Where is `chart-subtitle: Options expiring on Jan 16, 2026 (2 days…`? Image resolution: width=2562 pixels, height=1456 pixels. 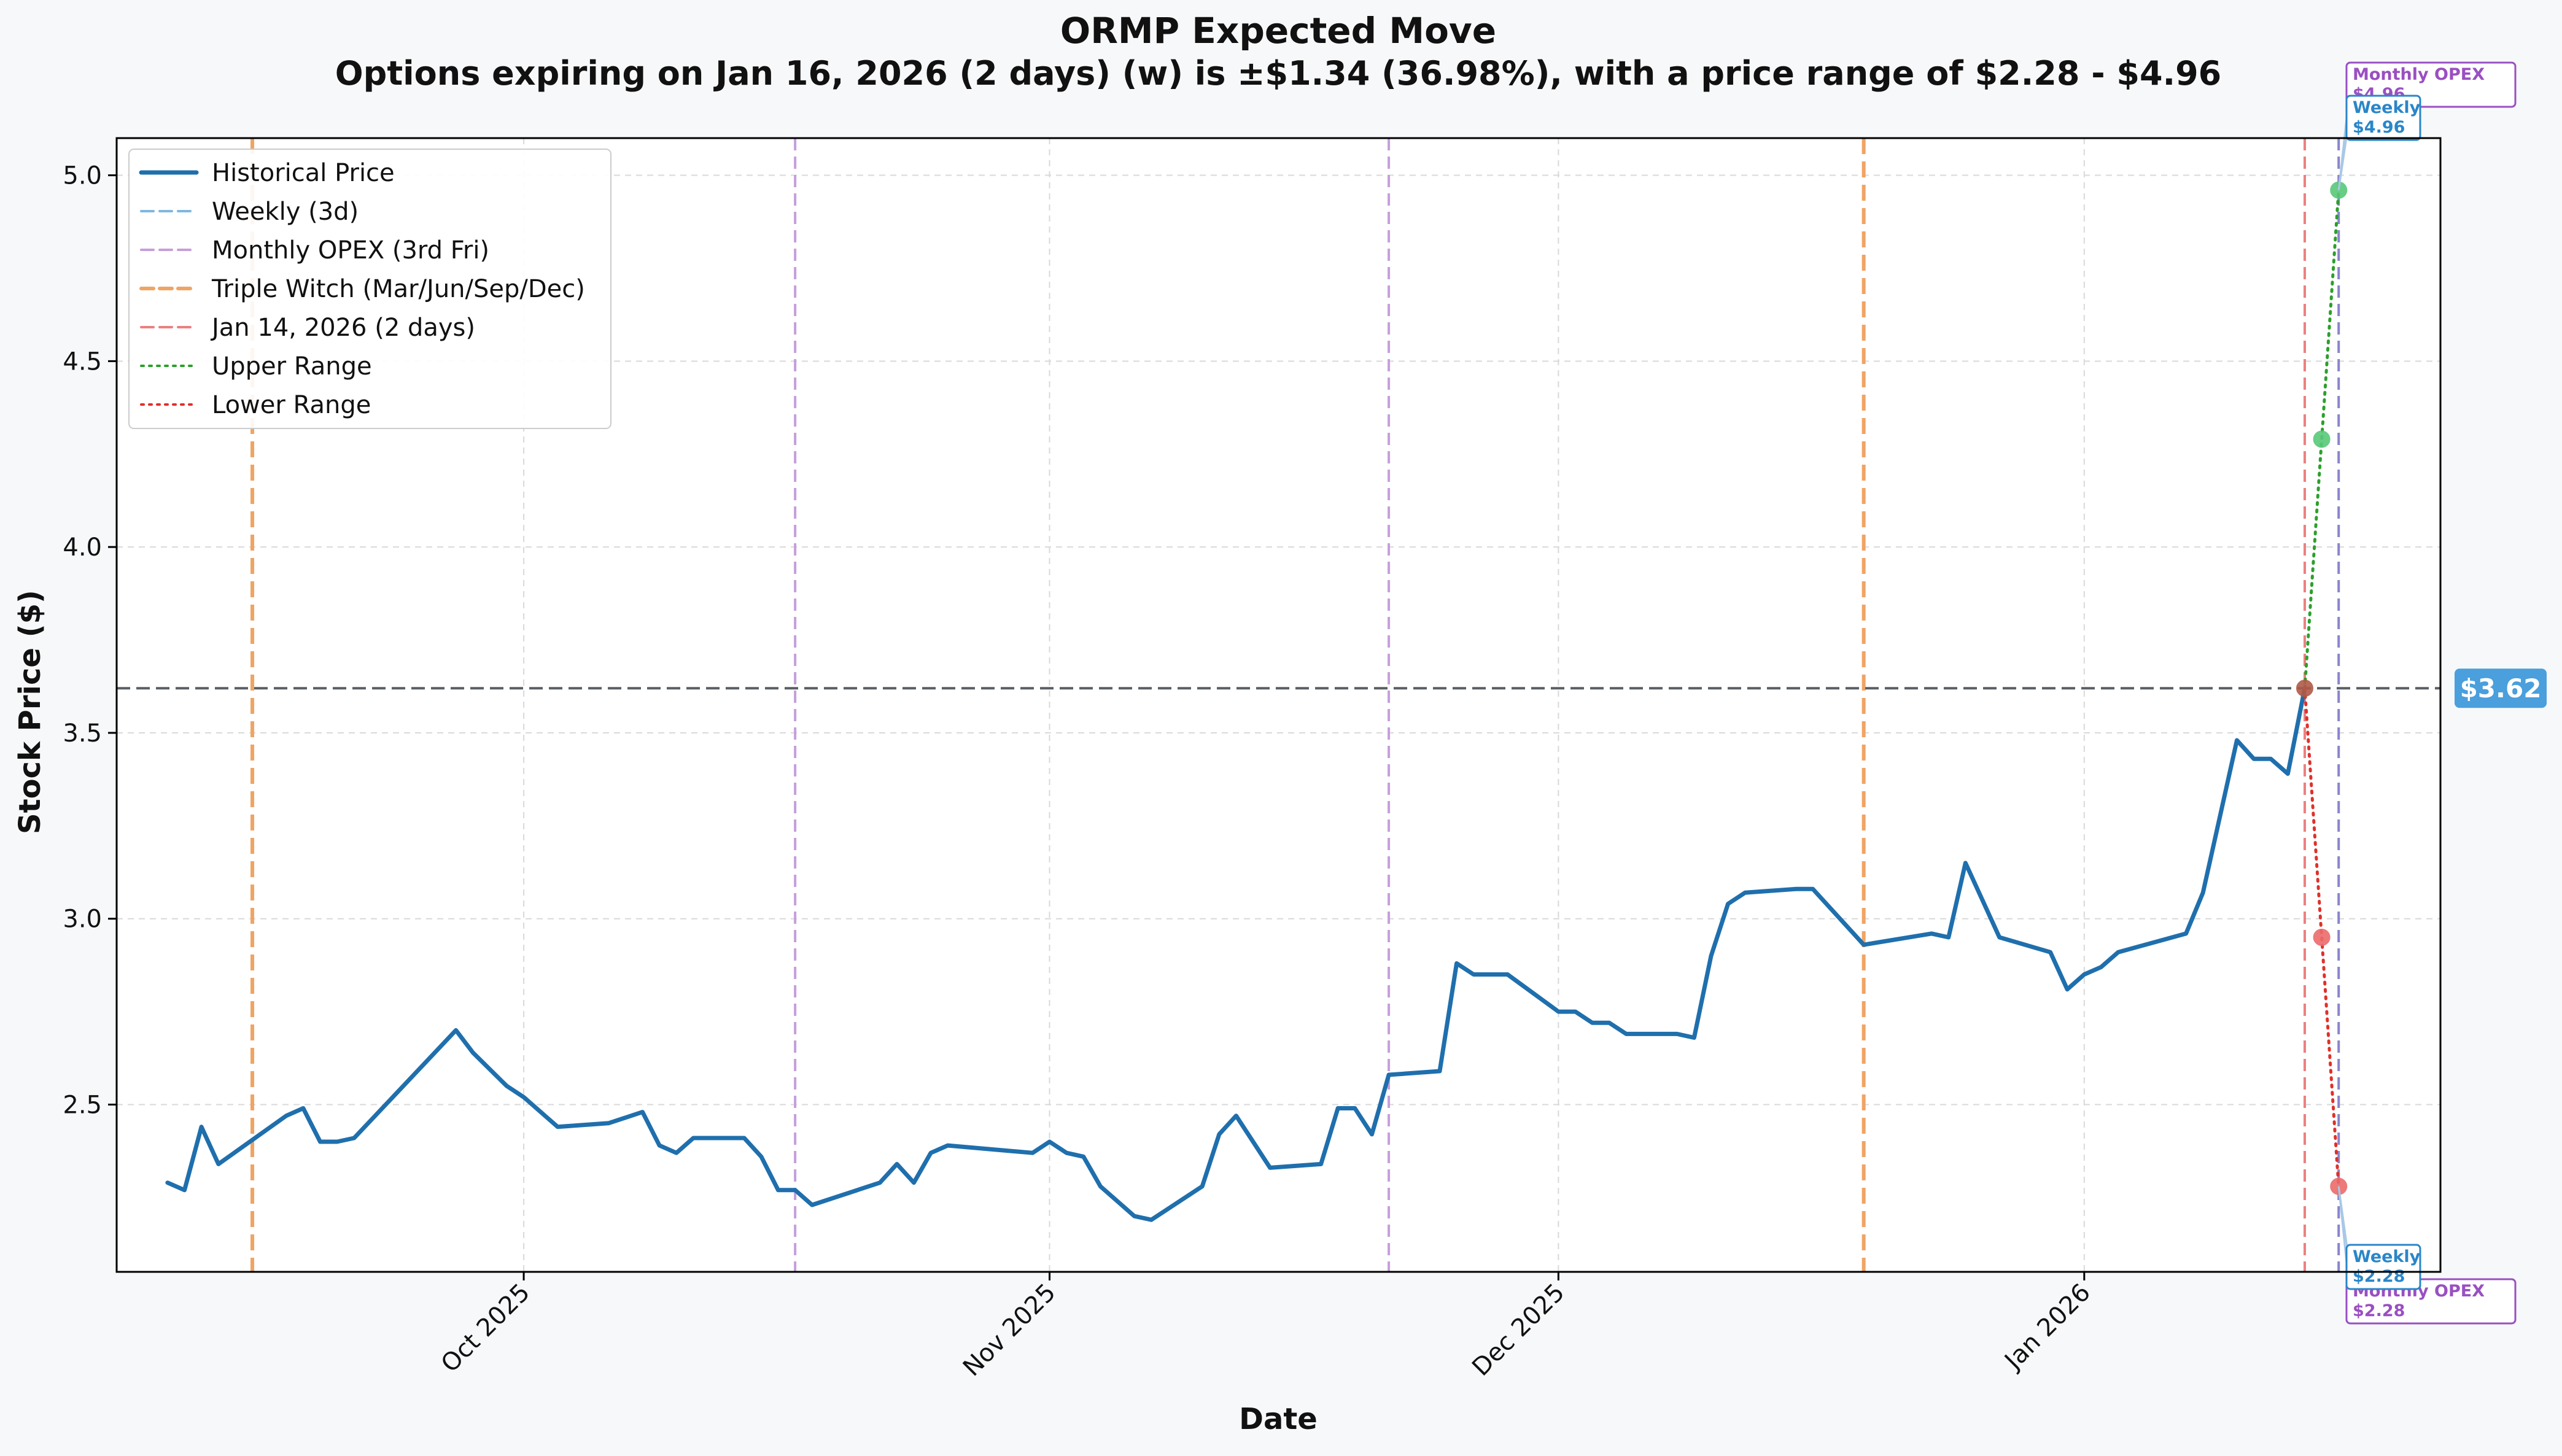
chart-subtitle: Options expiring on Jan 16, 2026 (2 days… is located at coordinates (1278, 73).